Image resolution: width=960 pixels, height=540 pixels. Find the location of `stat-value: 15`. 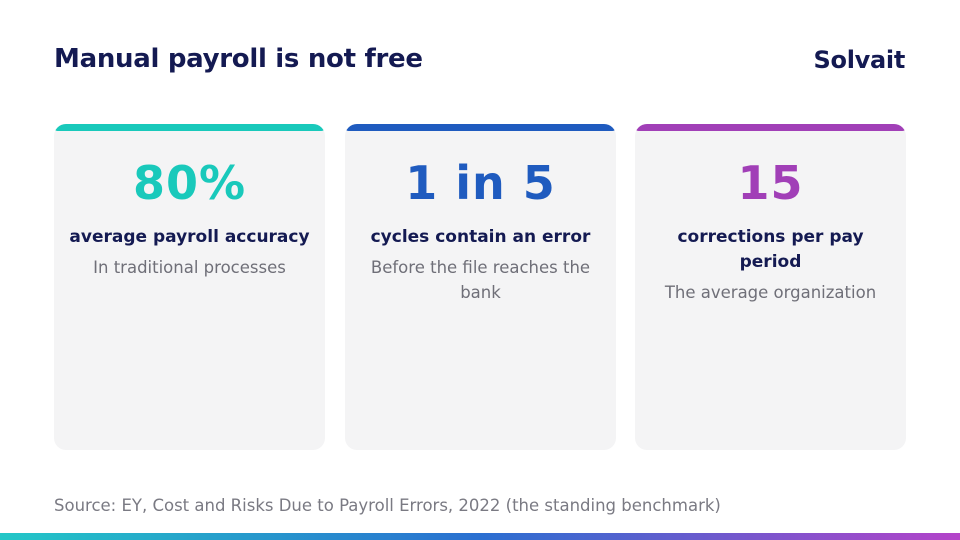

stat-value: 15 is located at coordinates (770, 183).